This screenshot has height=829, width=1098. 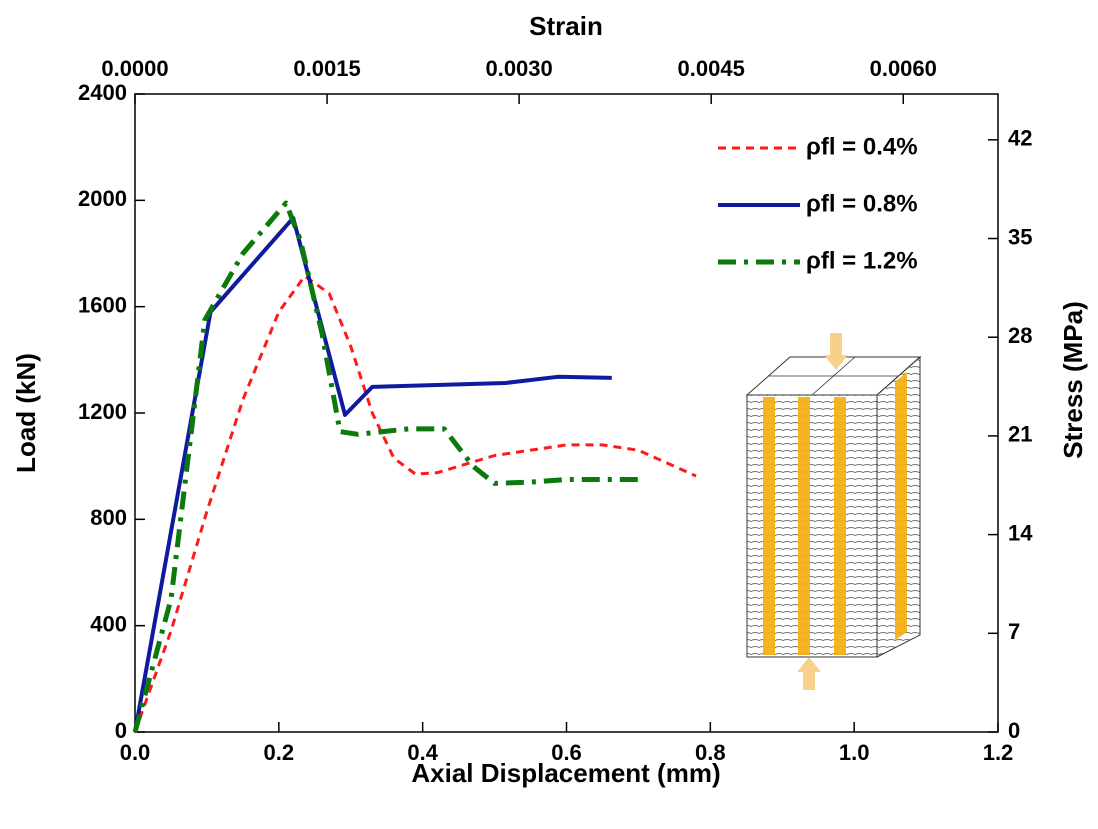 What do you see at coordinates (102, 198) in the screenshot?
I see `y-tick-label: 2000` at bounding box center [102, 198].